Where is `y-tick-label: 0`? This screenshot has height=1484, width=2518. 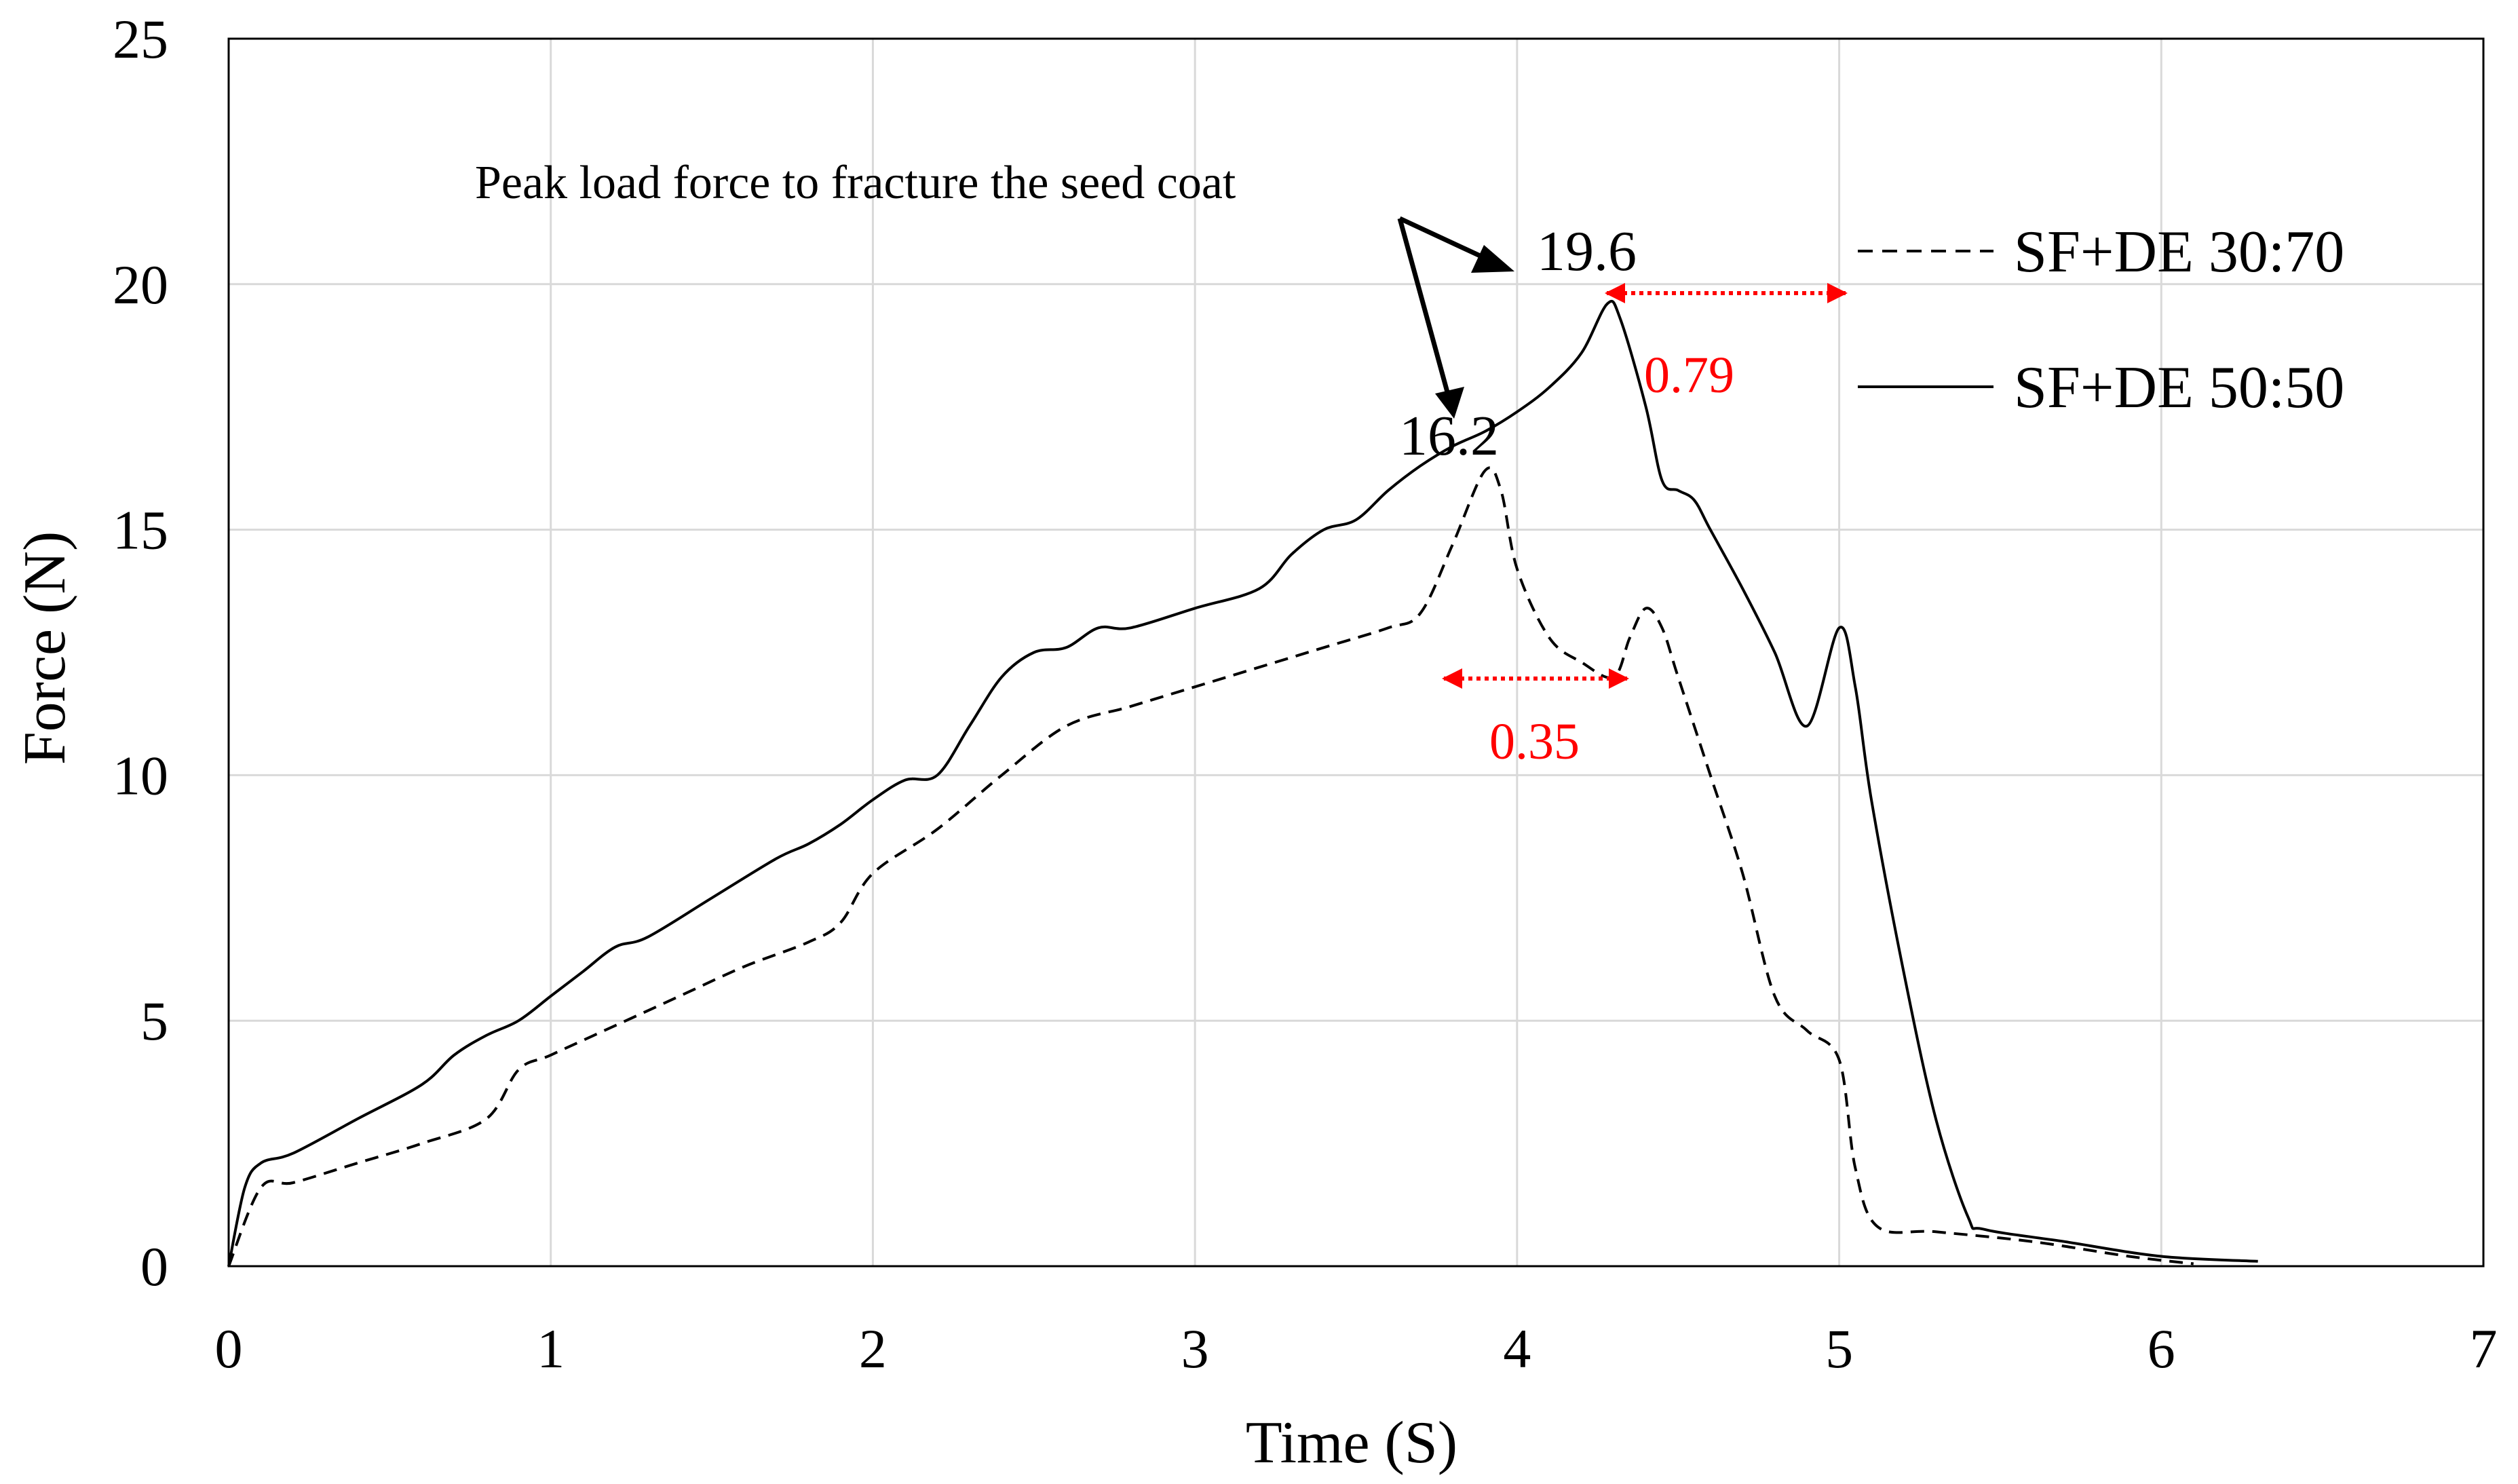 y-tick-label: 0 is located at coordinates (154, 1266).